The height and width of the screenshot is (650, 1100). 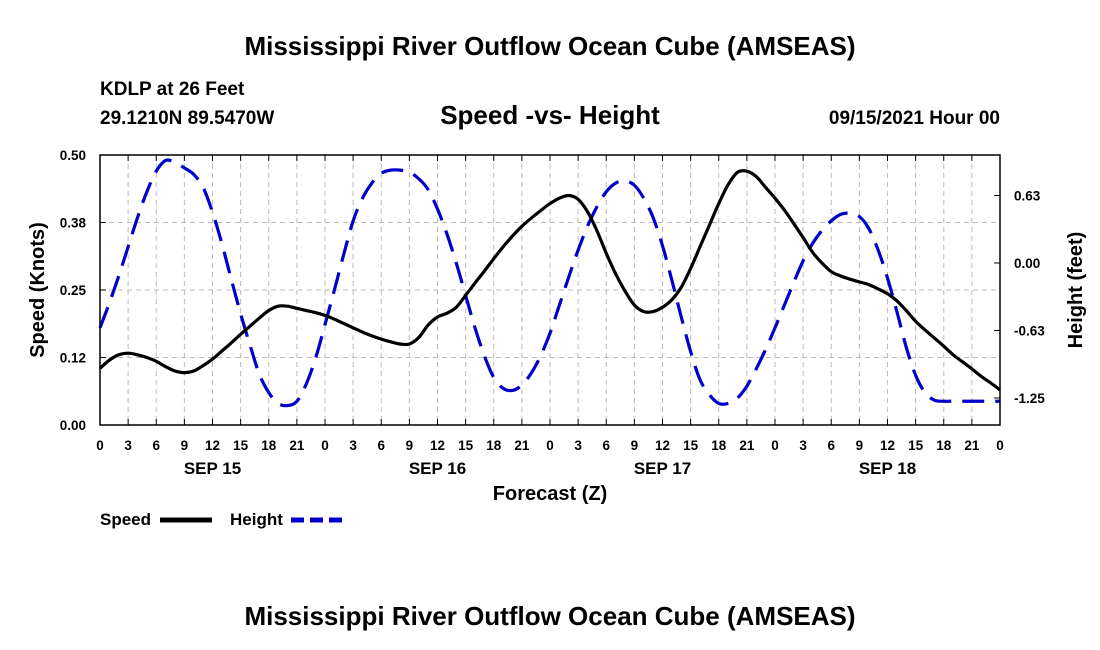 I want to click on left-tick-label: 0.12, so click(x=73, y=358).